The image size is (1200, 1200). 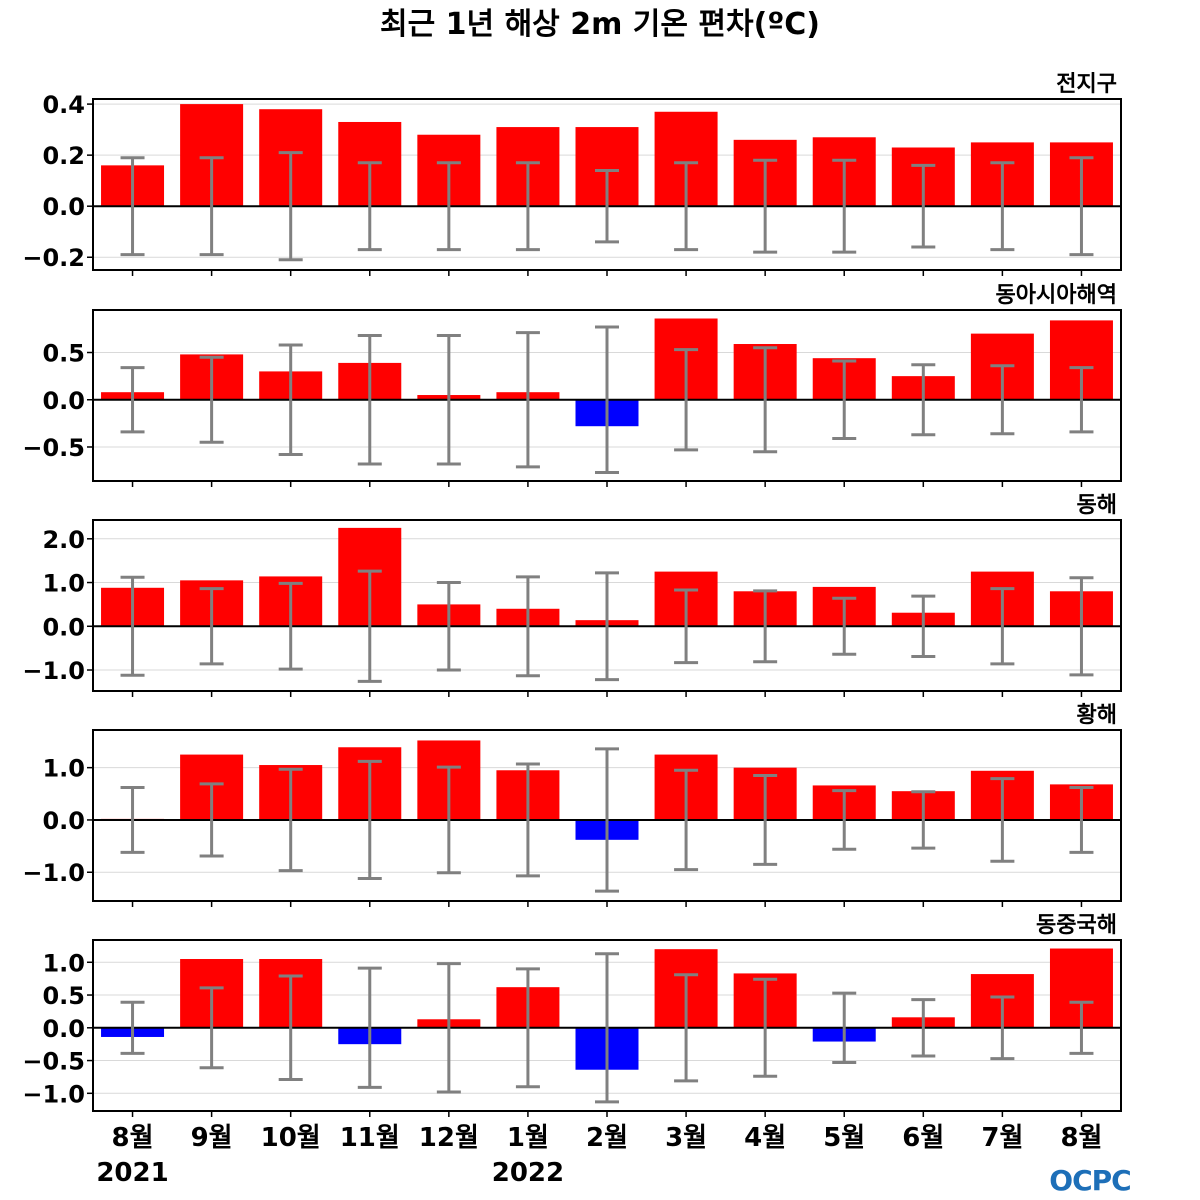 What do you see at coordinates (212, 1138) in the screenshot?
I see `x-tick-label: 9월` at bounding box center [212, 1138].